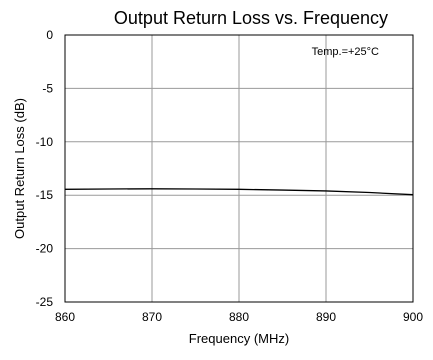 The height and width of the screenshot is (360, 433). Describe the element at coordinates (251, 18) in the screenshot. I see `chart-title: Output Return Loss vs. Frequency` at that location.